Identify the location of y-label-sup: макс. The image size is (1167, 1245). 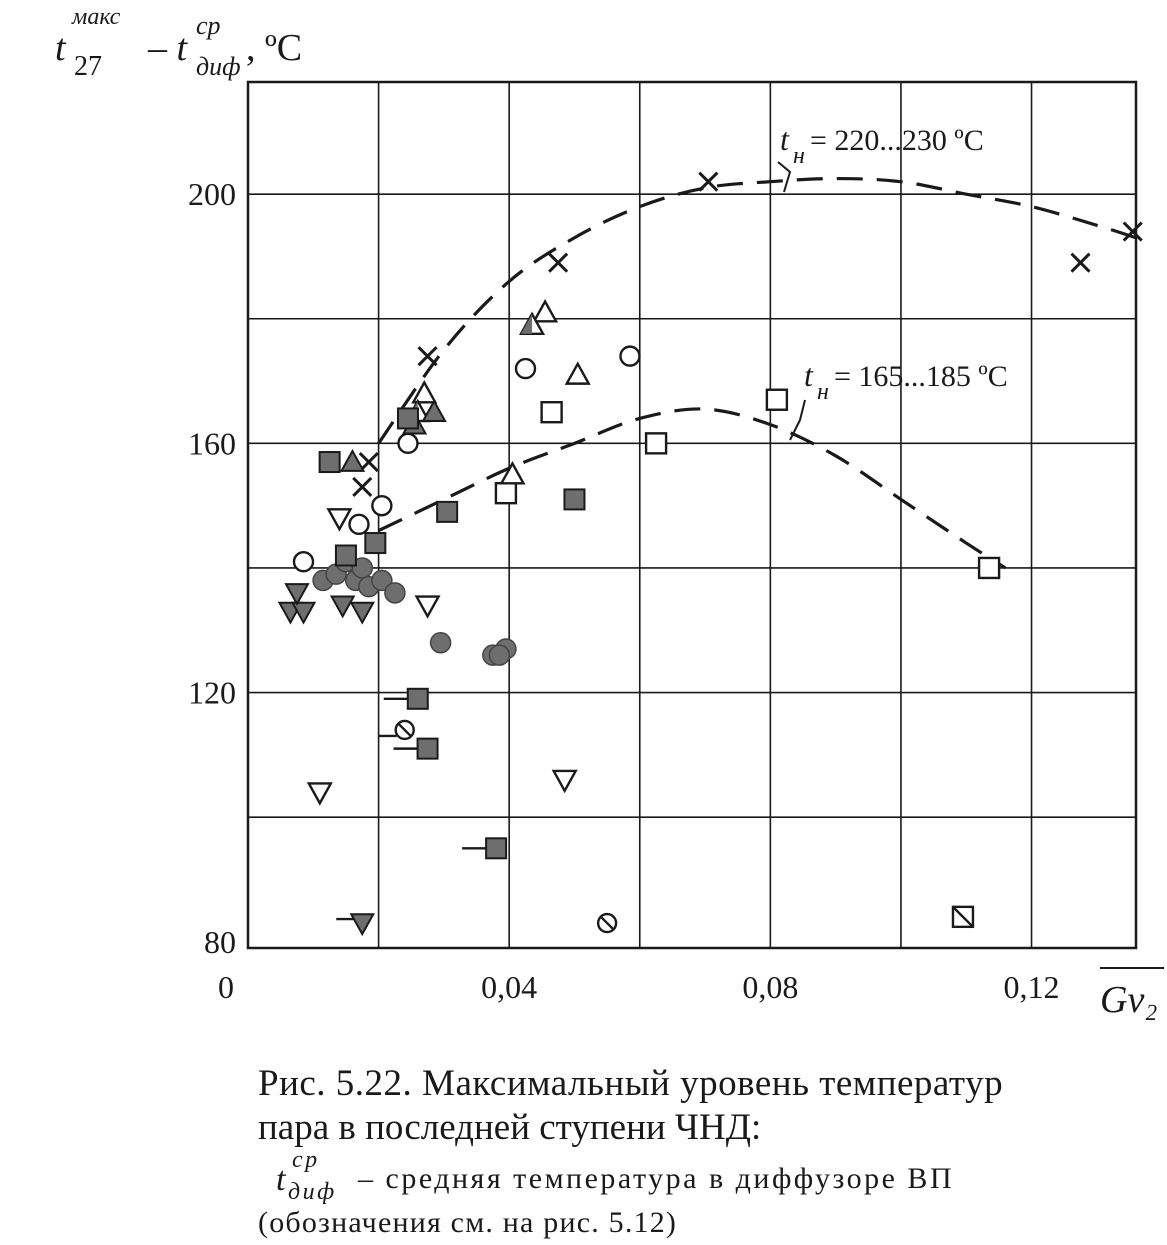
(96, 17).